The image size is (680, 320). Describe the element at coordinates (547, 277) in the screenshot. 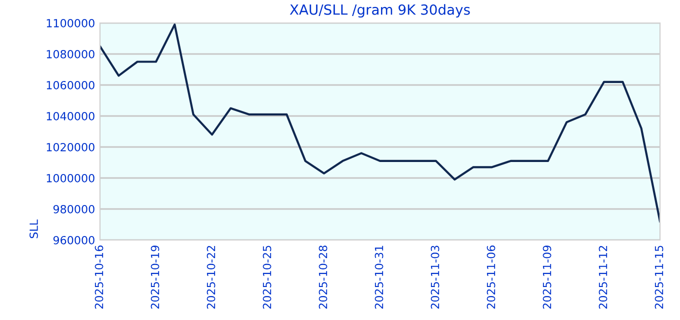

I see `x-tick-label: 2025-11-09` at that location.